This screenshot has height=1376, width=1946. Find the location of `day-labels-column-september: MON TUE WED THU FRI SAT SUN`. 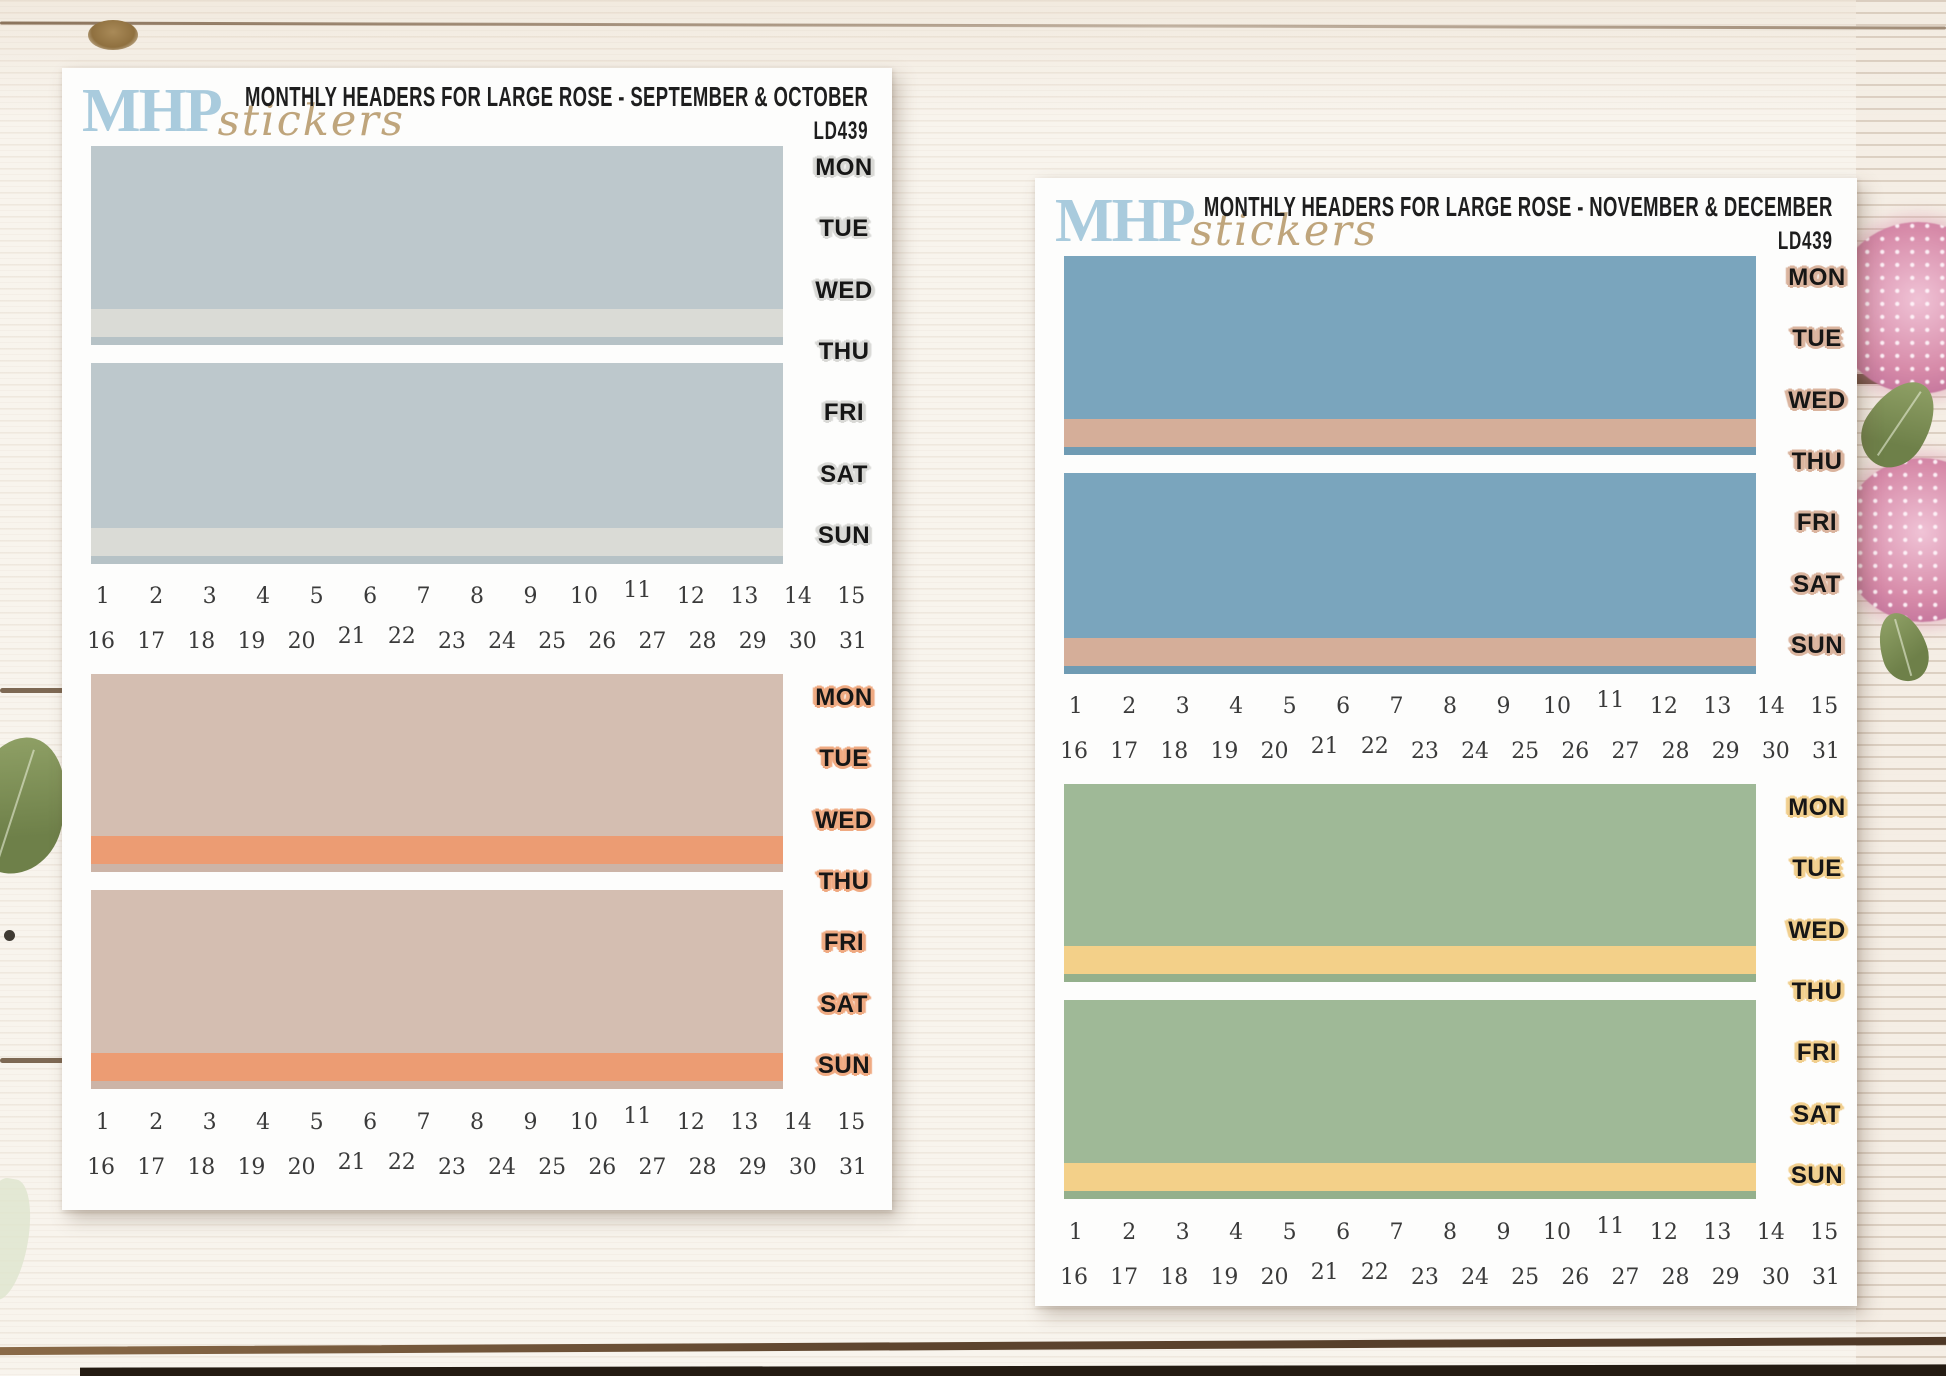

day-labels-column-september: MON TUE WED THU FRI SAT SUN is located at coordinates (844, 352).